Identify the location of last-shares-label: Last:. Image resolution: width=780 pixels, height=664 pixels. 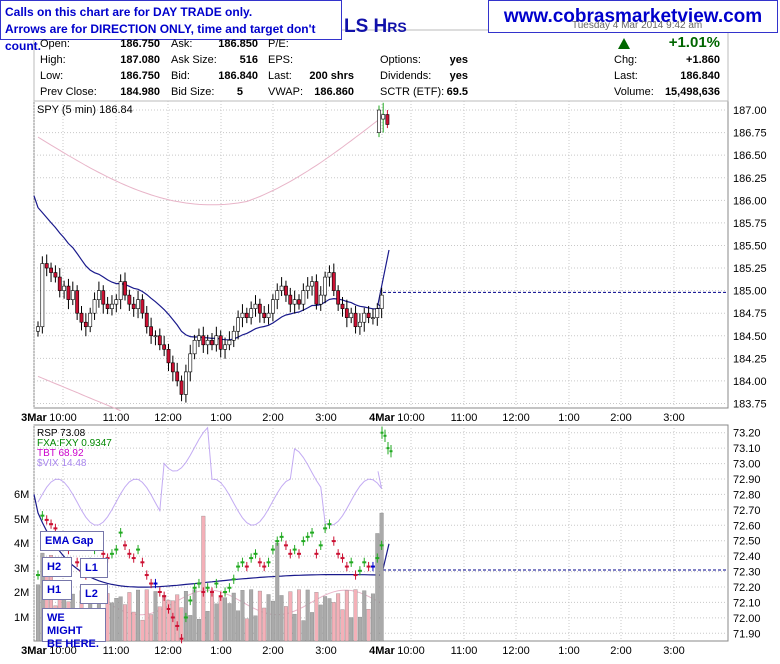
(280, 76).